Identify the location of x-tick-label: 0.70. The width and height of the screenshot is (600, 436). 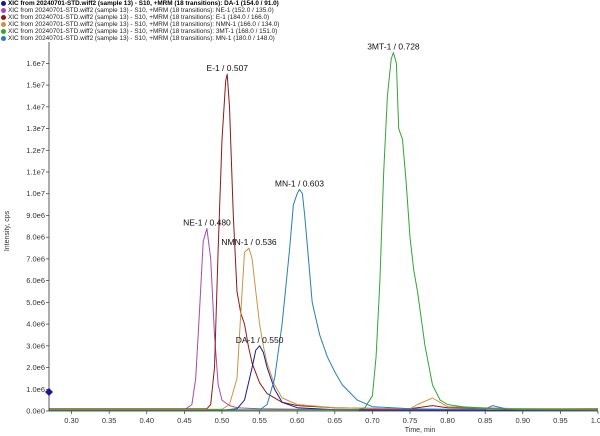
(372, 420).